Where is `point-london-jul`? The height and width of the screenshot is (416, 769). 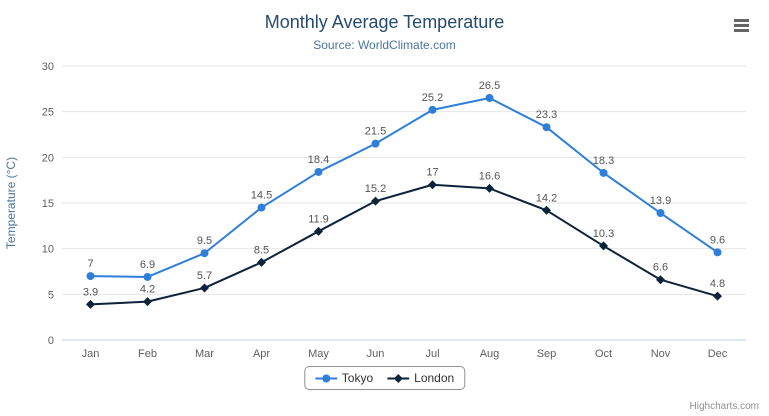 point-london-jul is located at coordinates (432, 185).